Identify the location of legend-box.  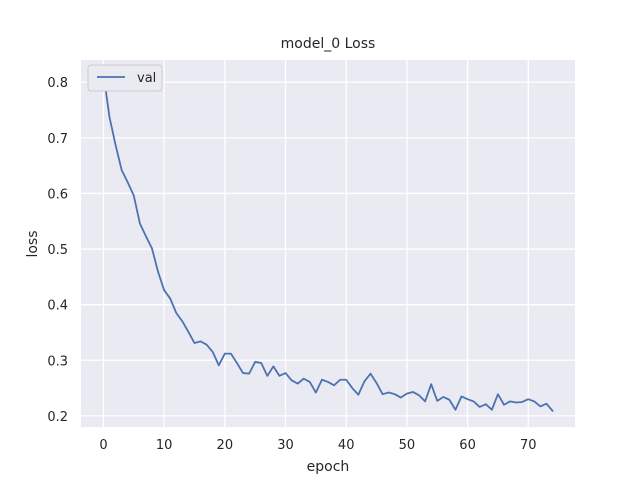
(125, 78).